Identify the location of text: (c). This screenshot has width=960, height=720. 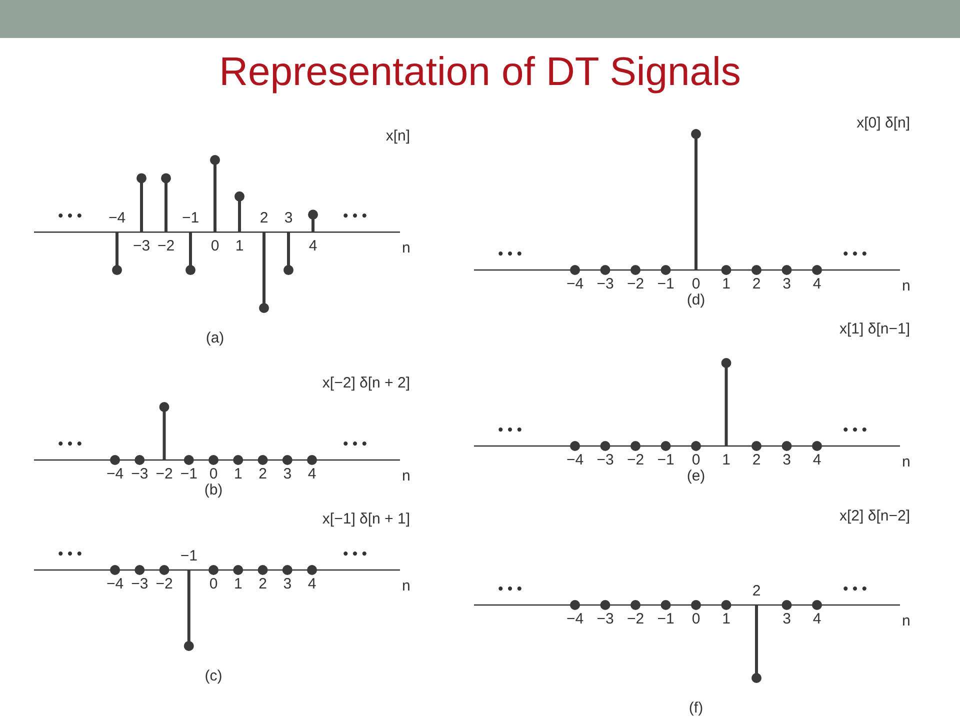
(213, 676).